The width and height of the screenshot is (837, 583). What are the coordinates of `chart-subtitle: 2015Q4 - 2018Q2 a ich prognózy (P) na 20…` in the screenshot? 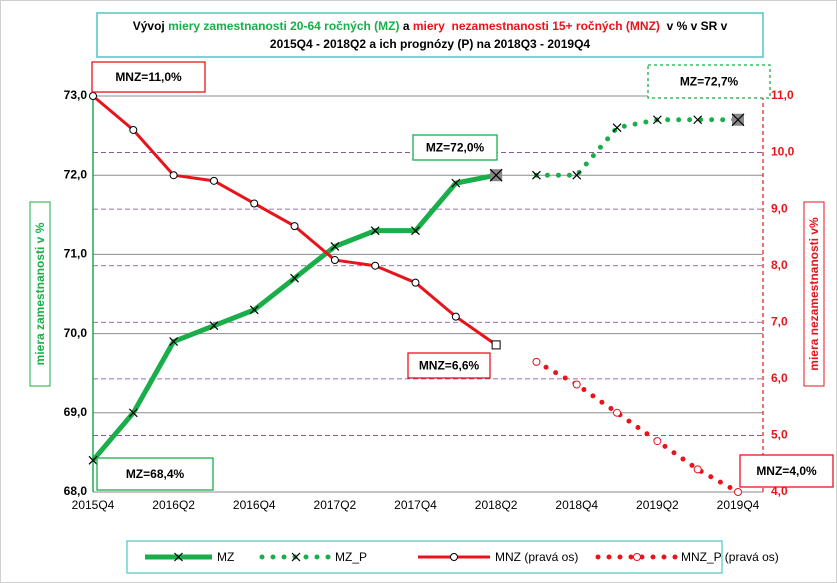 It's located at (430, 44).